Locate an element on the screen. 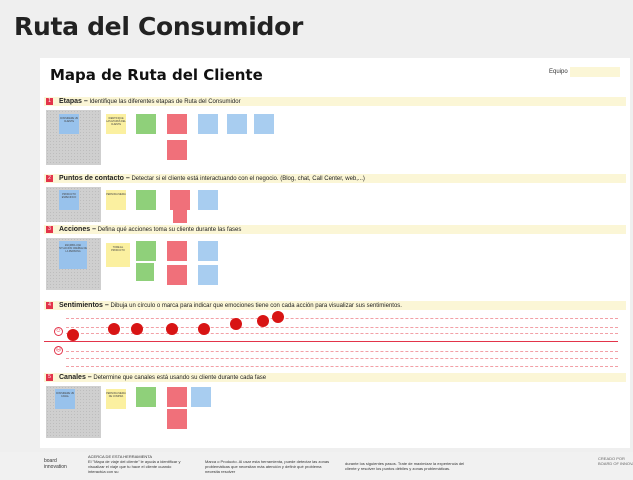 The height and width of the screenshot is (480, 633). section-title: Etapas – is located at coordinates (73, 101).